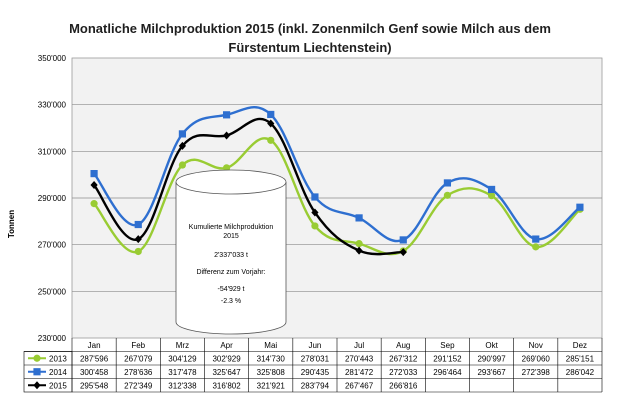 The width and height of the screenshot is (620, 420). I want to click on cylinder-top, so click(231, 182).